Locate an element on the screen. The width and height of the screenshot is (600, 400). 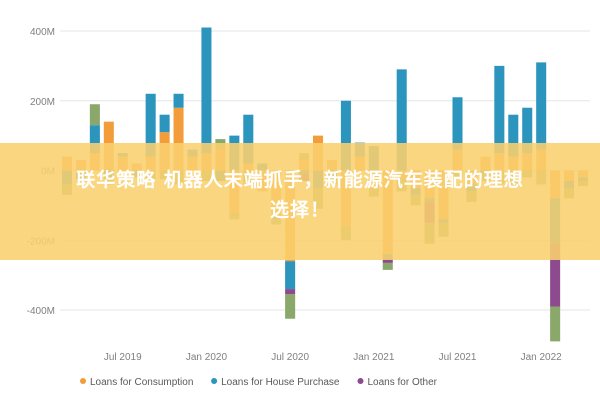
y-tick-label: -400M is located at coordinates (41, 311).